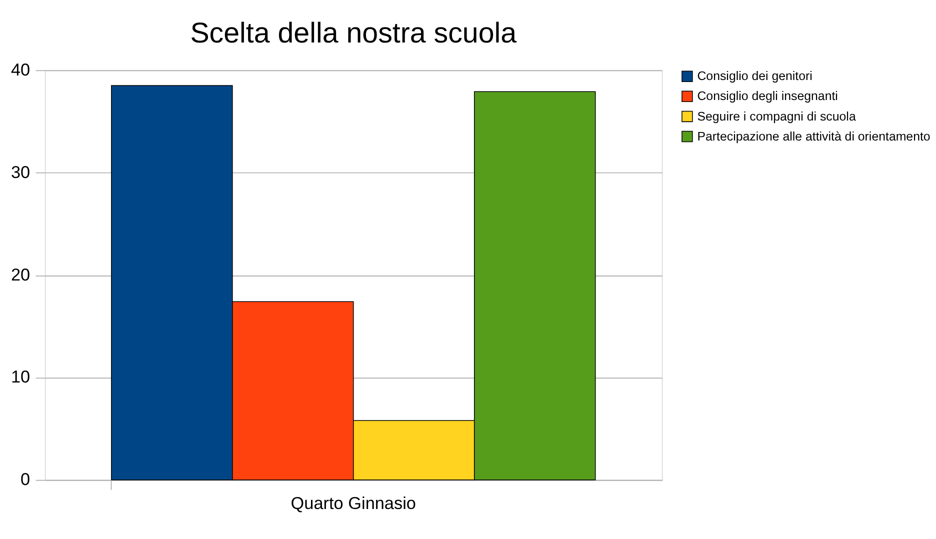 This screenshot has height=539, width=936. I want to click on chart-title: Scelta della nostra scuola, so click(353, 33).